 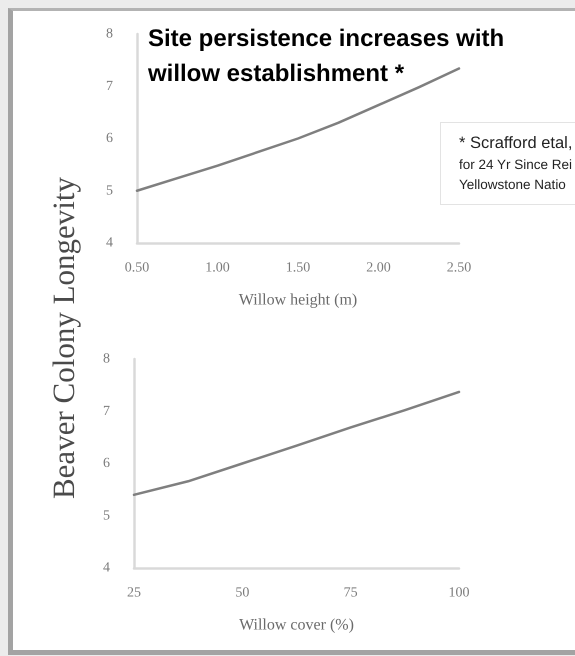 I want to click on x-axis-title: Willow height (m), so click(x=298, y=300).